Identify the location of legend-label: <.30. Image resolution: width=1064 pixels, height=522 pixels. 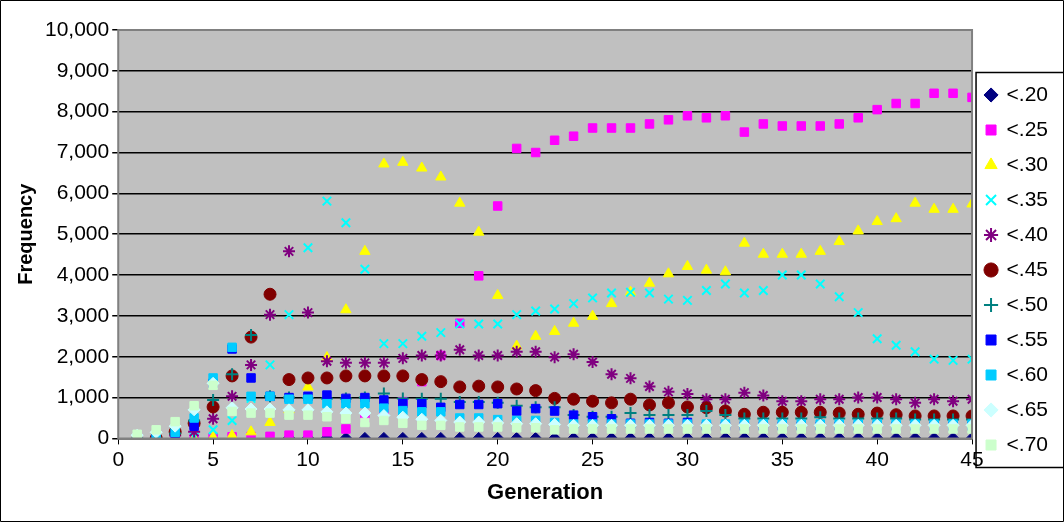
(1027, 163).